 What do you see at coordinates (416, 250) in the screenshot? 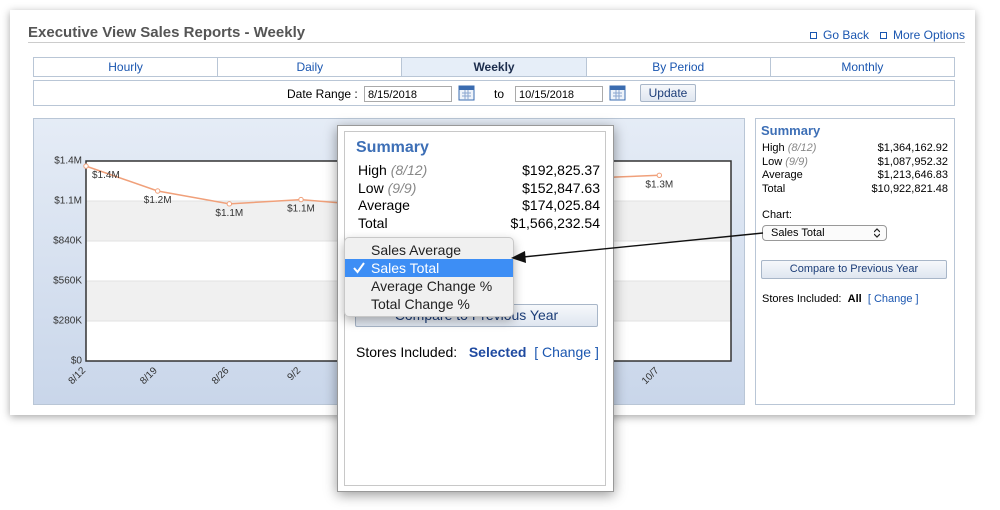
I see `menu-option: Sales Average` at bounding box center [416, 250].